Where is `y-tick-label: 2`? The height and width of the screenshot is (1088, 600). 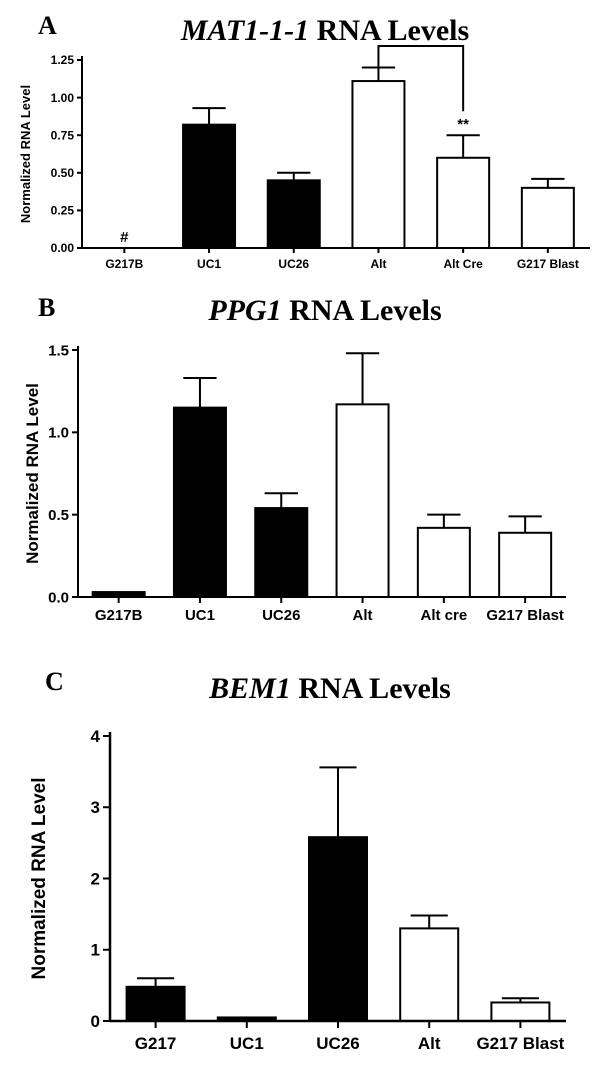 y-tick-label: 2 is located at coordinates (95, 878).